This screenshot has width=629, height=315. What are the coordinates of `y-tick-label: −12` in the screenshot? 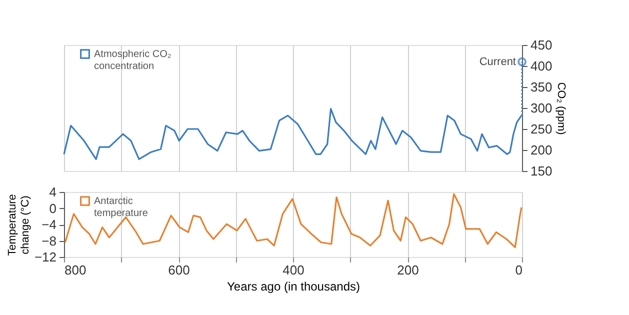 It's located at (45, 257).